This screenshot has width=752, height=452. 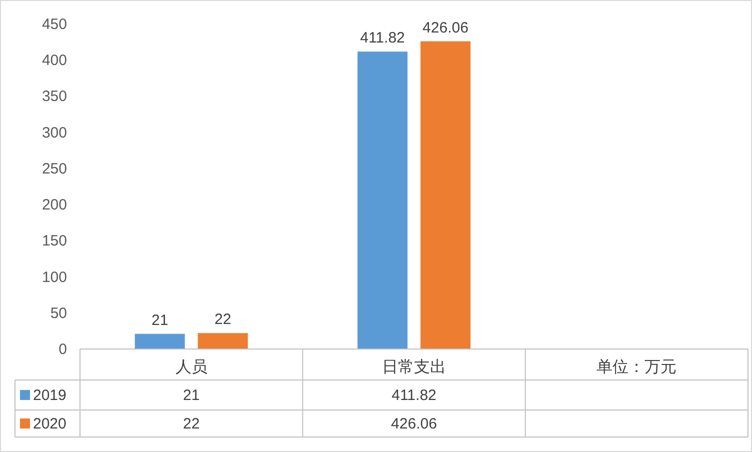 What do you see at coordinates (445, 27) in the screenshot?
I see `annotation: 426.06` at bounding box center [445, 27].